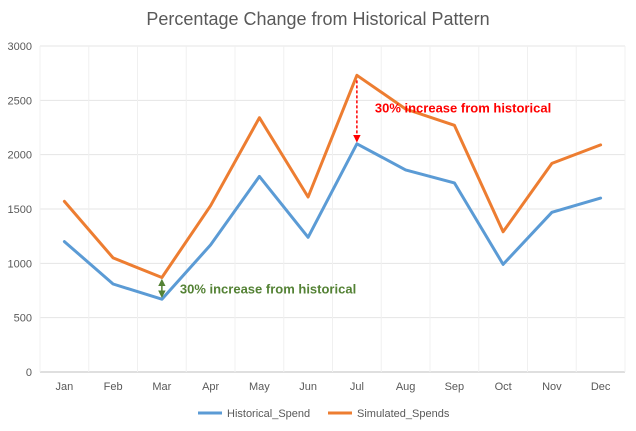  I want to click on x-axis-ticks: Jan Feb Mar Apr May Jun Jul Aug Sep Oct Nov Dec, so click(333, 387).